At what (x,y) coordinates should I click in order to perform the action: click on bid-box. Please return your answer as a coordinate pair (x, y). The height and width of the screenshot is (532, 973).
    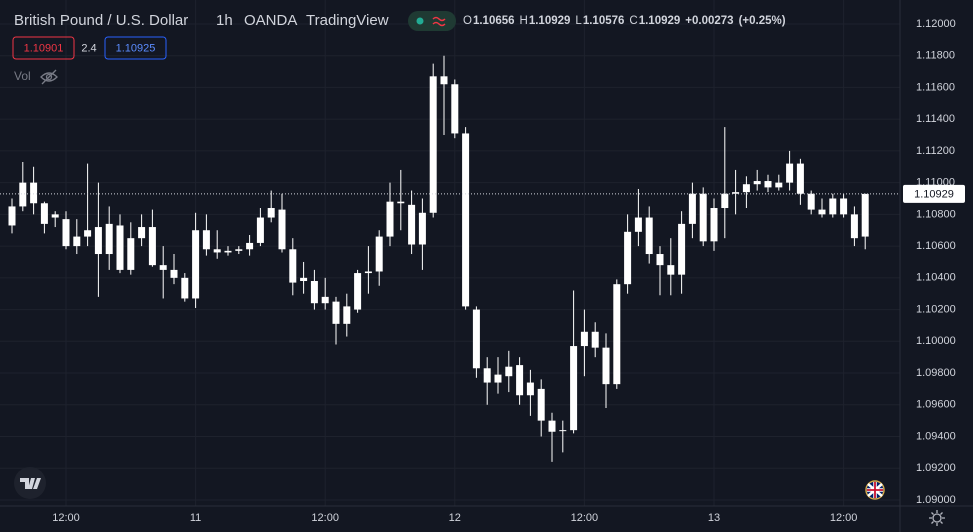
    Looking at the image, I should click on (43, 48).